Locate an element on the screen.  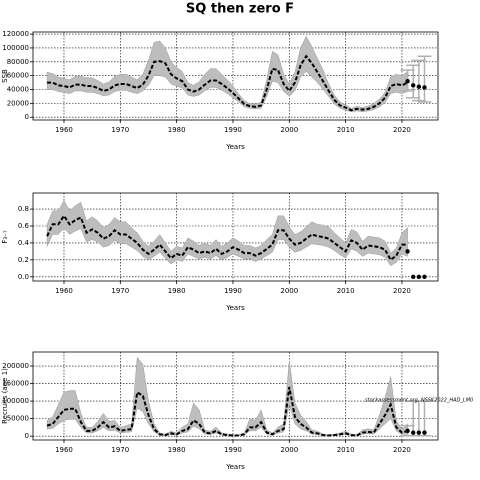
chart-title: SQ then zero F is located at coordinates (240, 9).